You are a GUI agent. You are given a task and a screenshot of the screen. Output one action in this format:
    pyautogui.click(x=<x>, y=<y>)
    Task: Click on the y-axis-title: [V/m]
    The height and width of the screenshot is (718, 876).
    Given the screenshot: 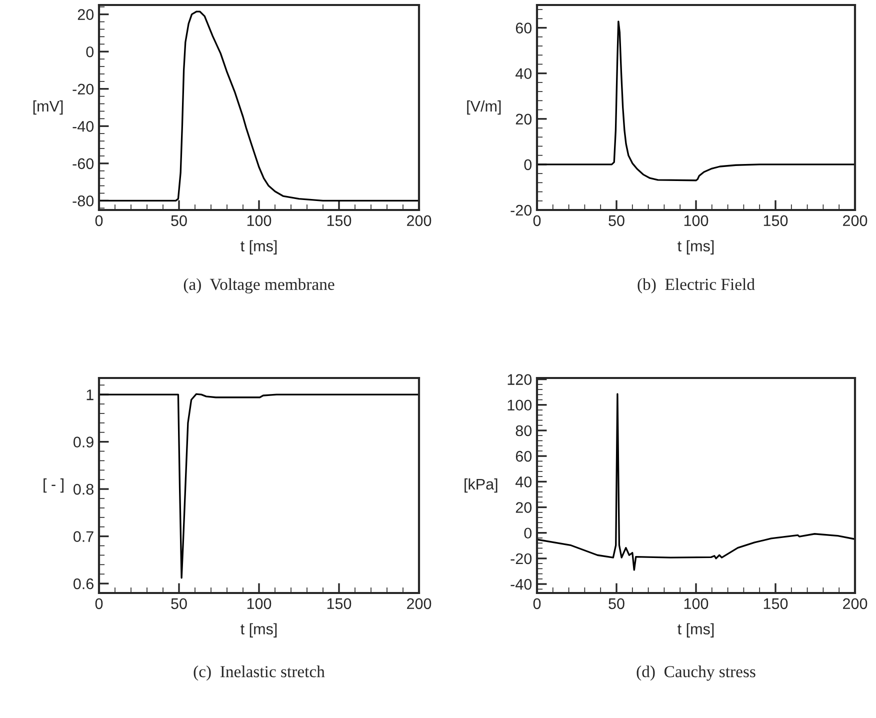 What is the action you would take?
    pyautogui.click(x=484, y=107)
    